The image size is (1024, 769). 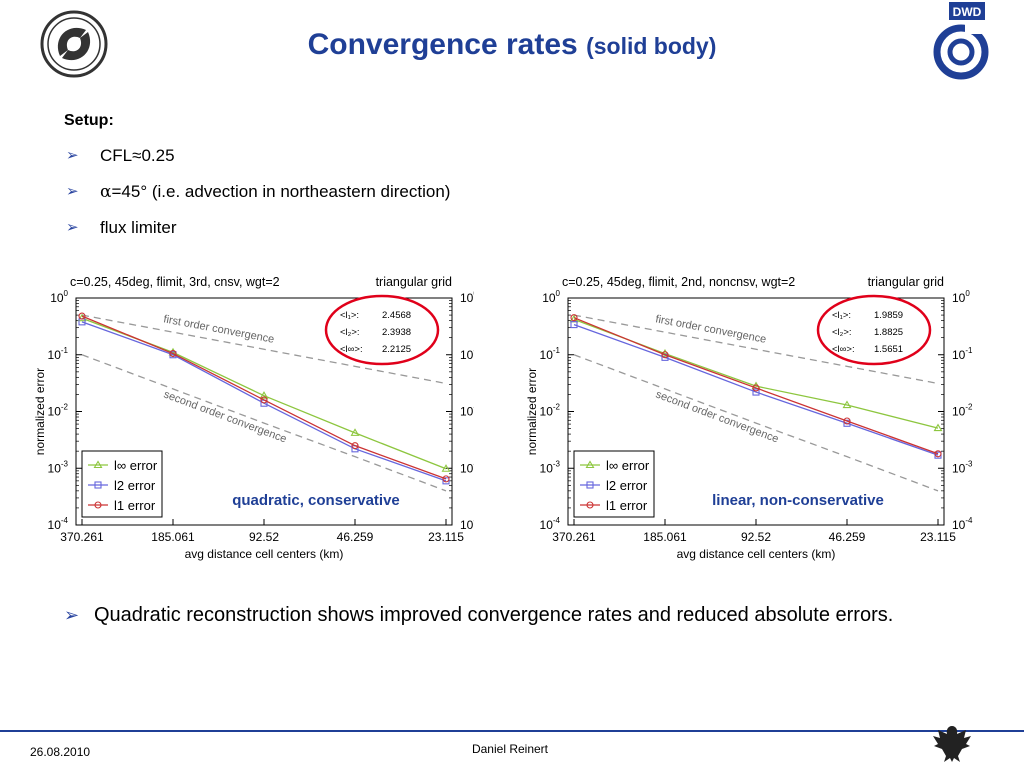 I want to click on chart-title: c=0.25, 45deg, flimit, 3rd, cnsv, wgt=2, so click(x=175, y=282).